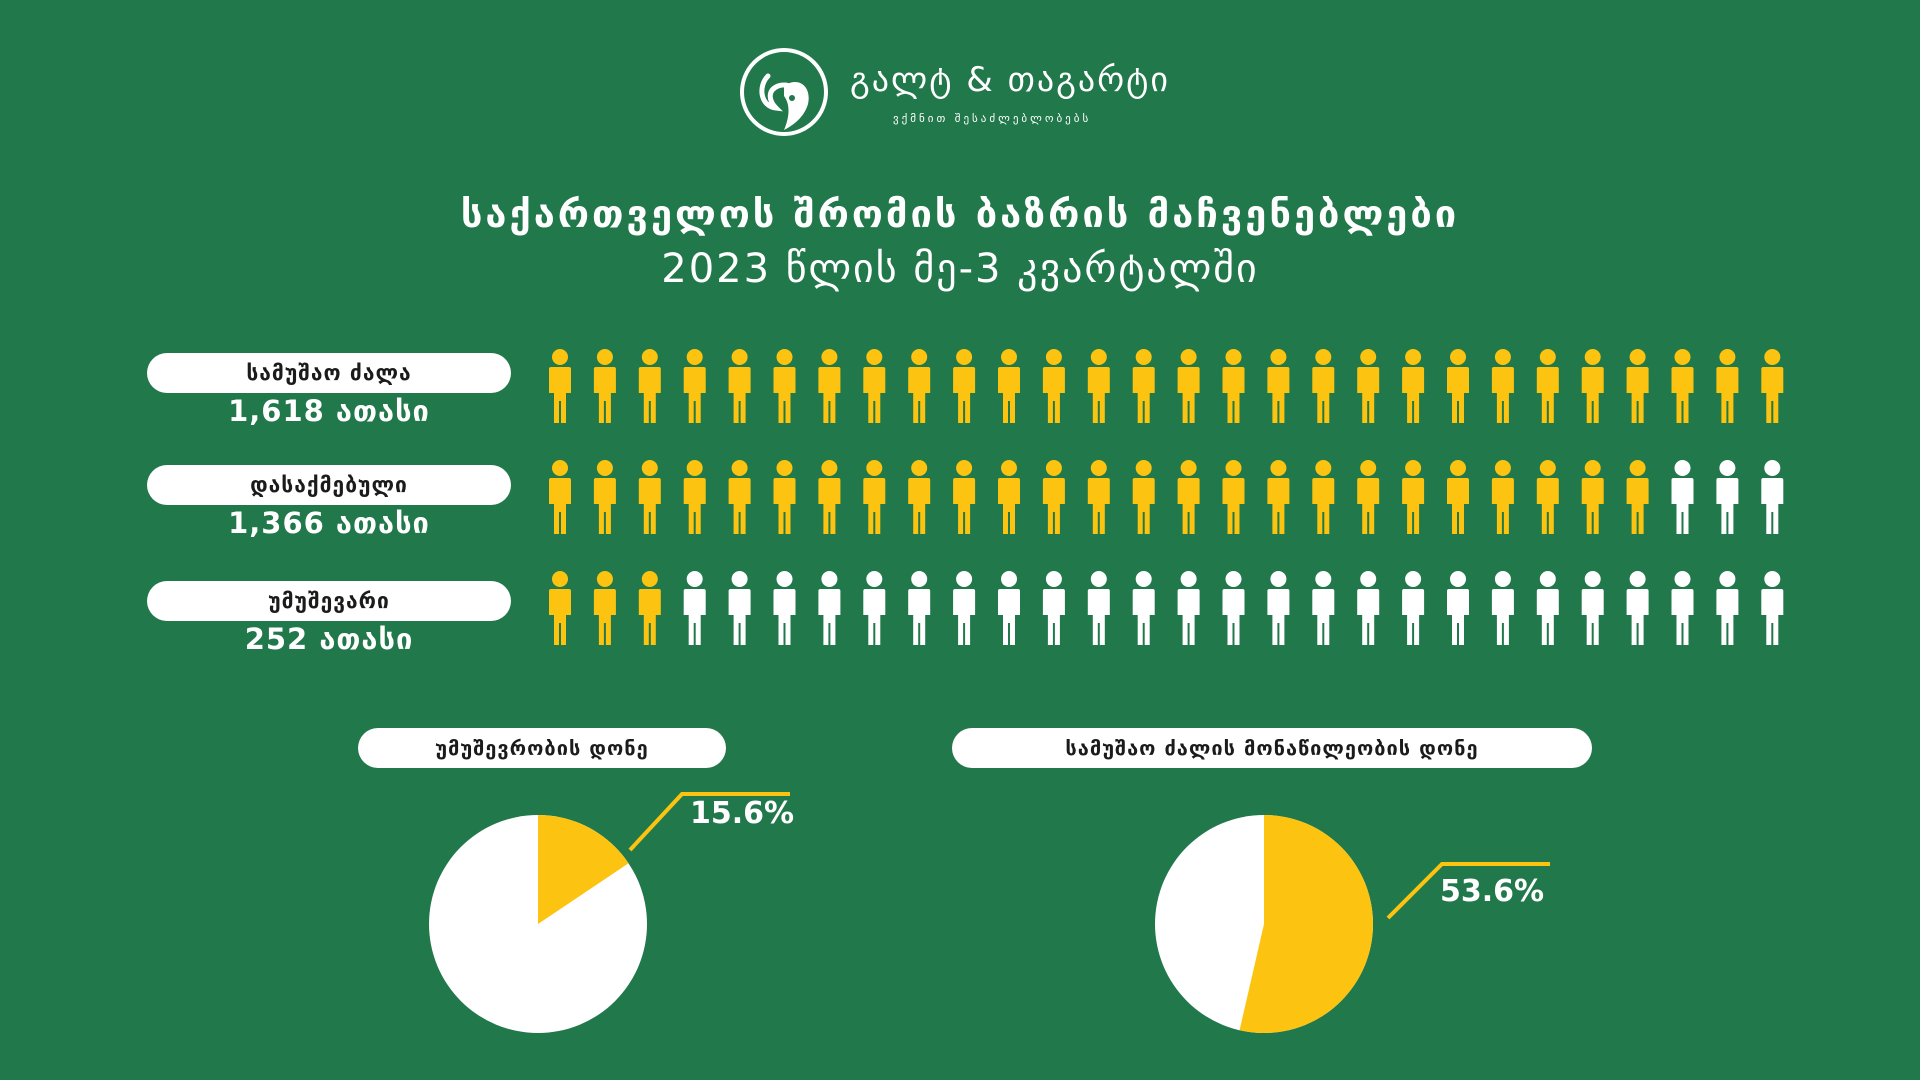 This screenshot has width=1920, height=1080. Describe the element at coordinates (542, 748) in the screenshot. I see `pie-title-unemployment-rate: უმუშევრობის დონე` at that location.